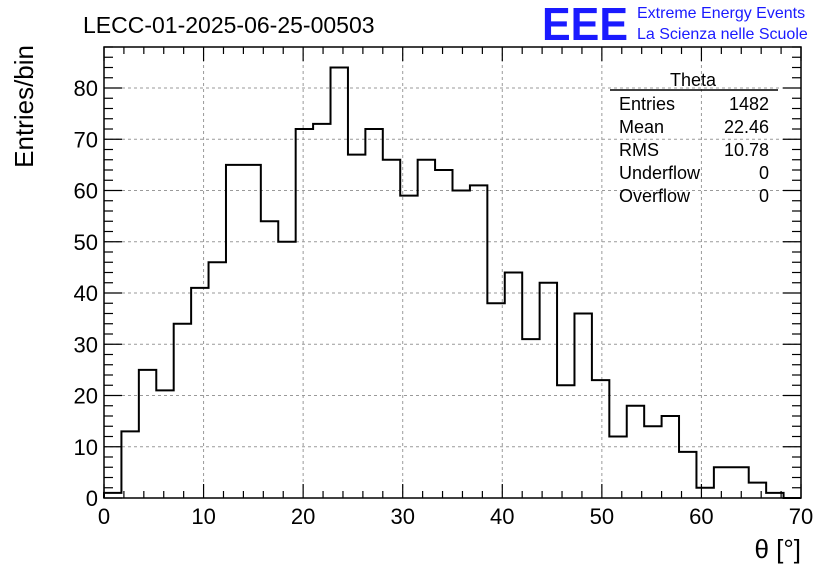 The height and width of the screenshot is (572, 836). Describe the element at coordinates (203, 516) in the screenshot. I see `x-tick-label: 10` at that location.